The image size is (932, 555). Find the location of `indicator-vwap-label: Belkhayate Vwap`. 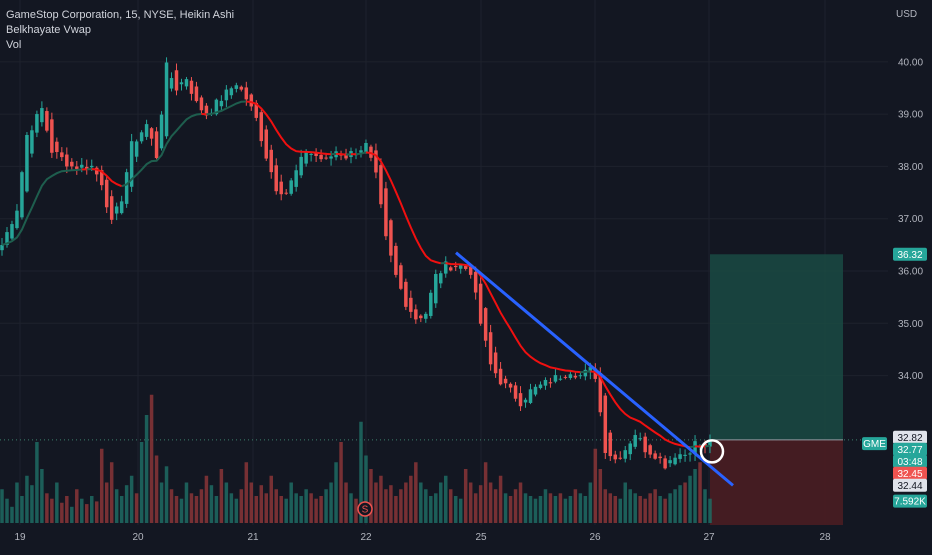

indicator-vwap-label: Belkhayate Vwap is located at coordinates (120, 30).